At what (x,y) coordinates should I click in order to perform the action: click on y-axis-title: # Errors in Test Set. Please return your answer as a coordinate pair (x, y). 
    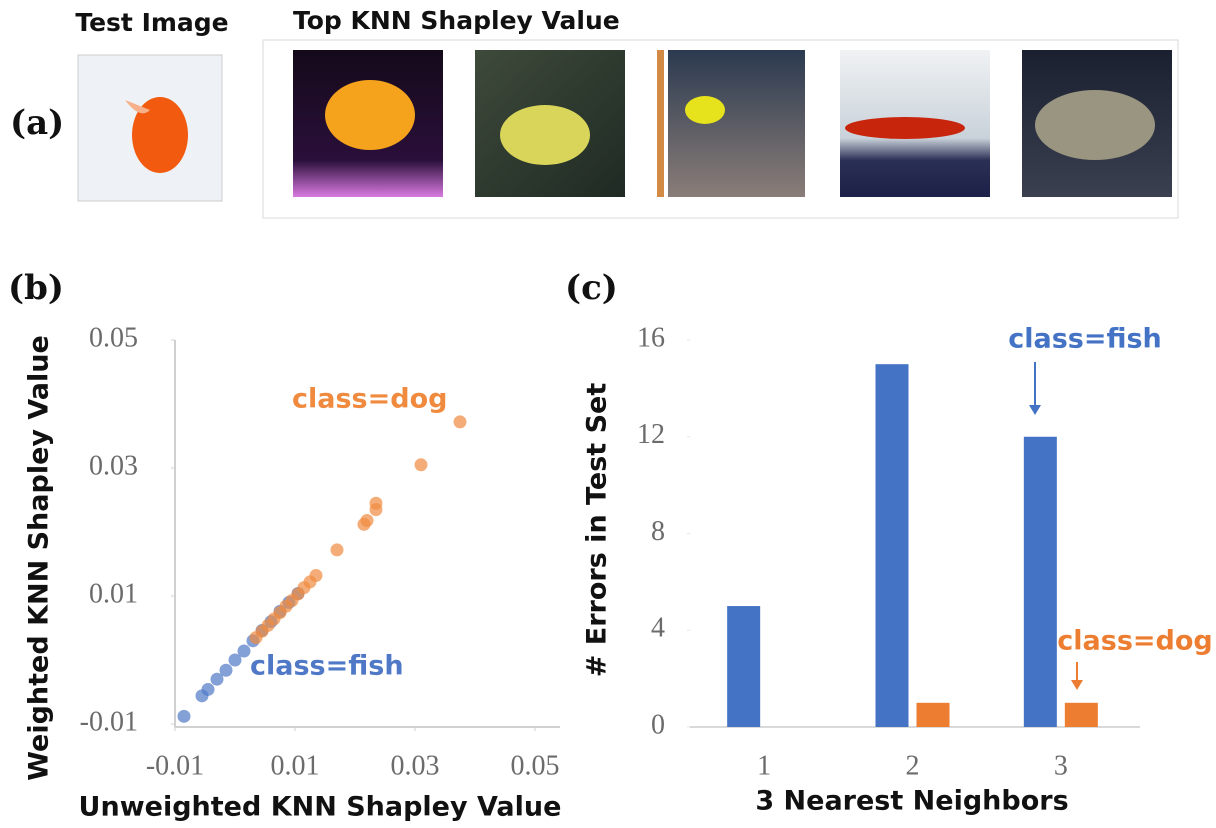
    Looking at the image, I should click on (597, 530).